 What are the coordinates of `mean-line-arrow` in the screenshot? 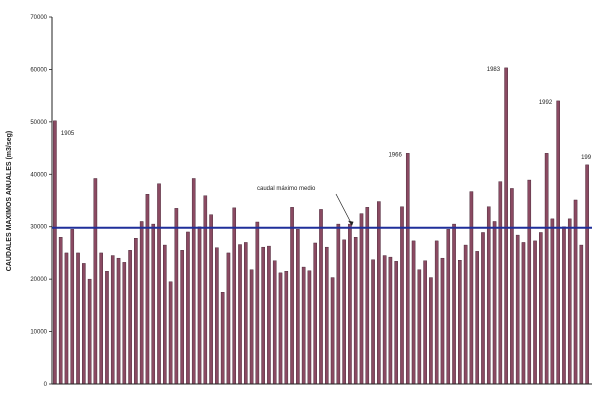 It's located at (344, 209).